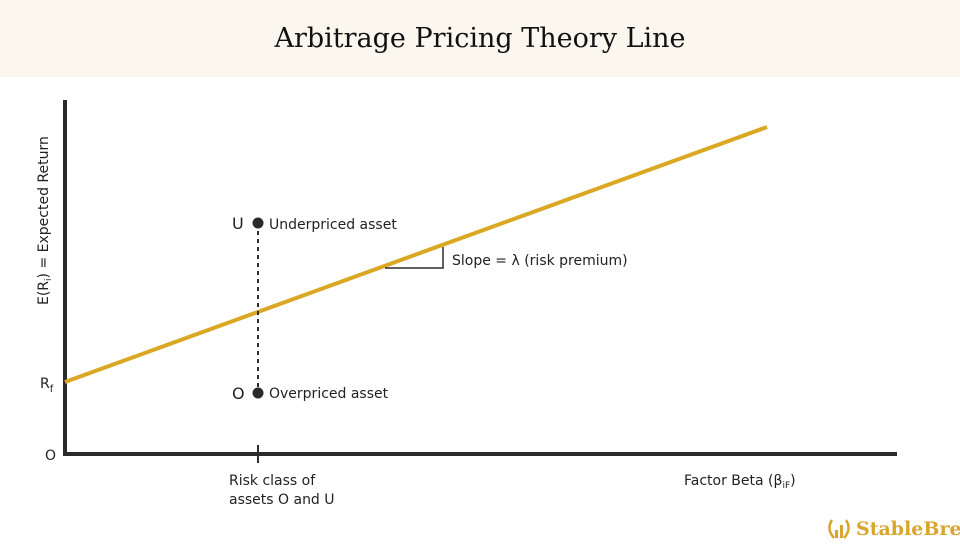 This screenshot has width=960, height=550. Describe the element at coordinates (839, 529) in the screenshot. I see `wheat-logo-icon` at that location.